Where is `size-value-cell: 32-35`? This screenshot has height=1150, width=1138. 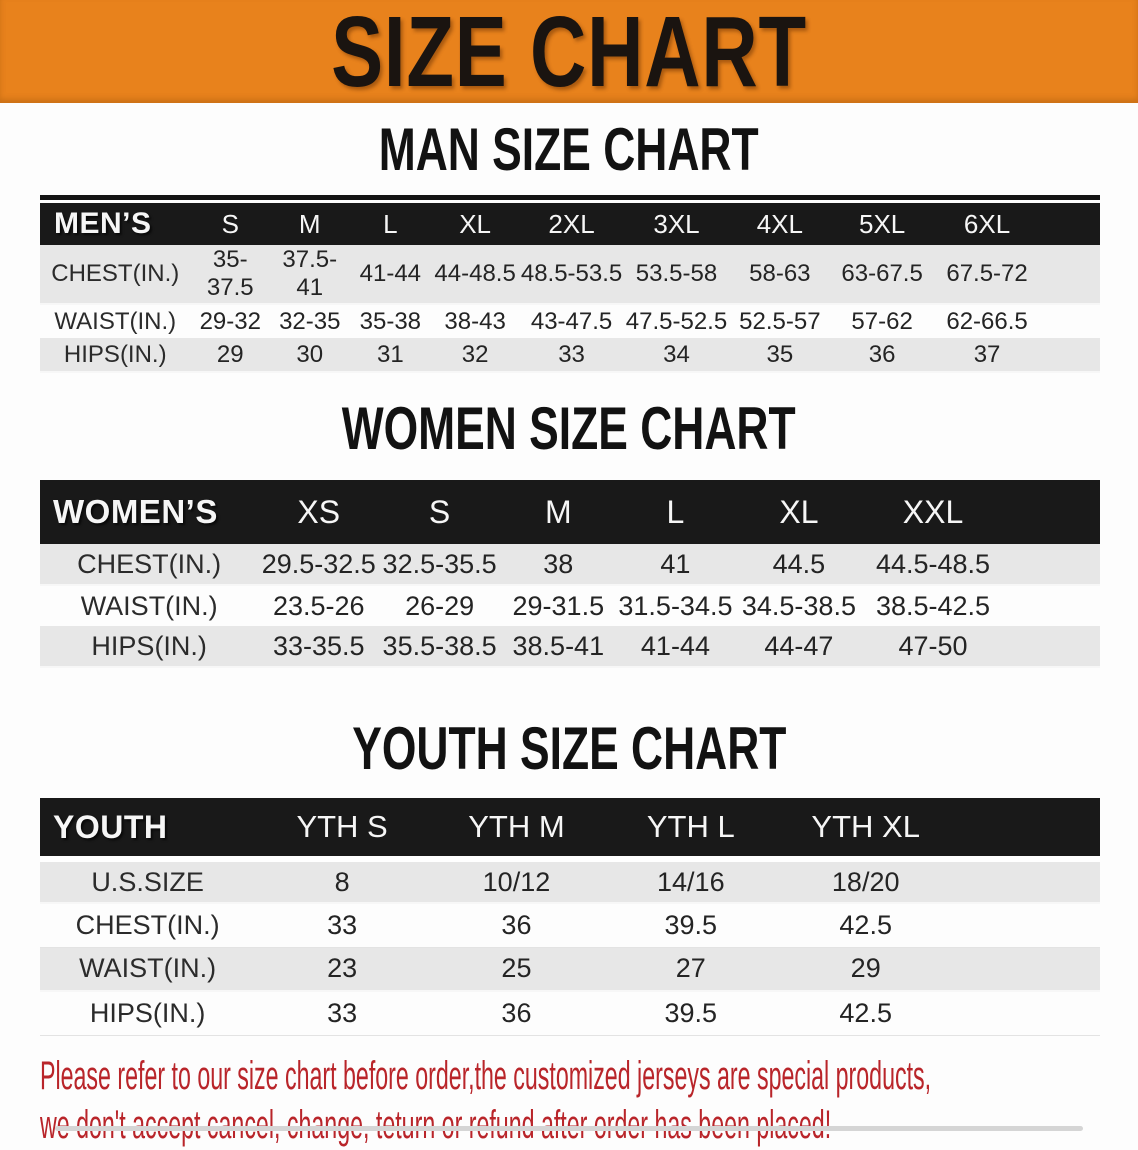 size-value-cell: 32-35 is located at coordinates (310, 321).